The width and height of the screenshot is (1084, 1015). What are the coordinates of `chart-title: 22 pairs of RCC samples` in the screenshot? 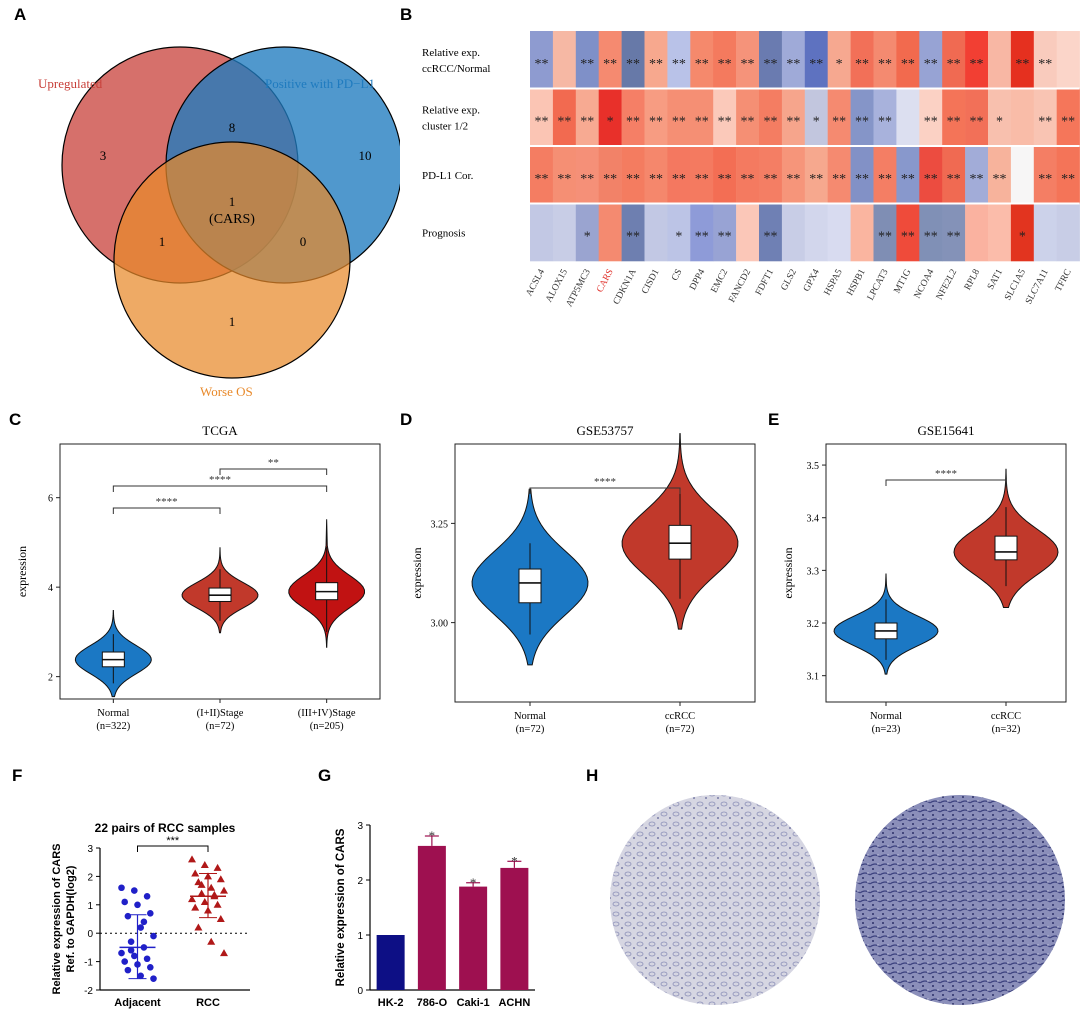 It's located at (165, 828).